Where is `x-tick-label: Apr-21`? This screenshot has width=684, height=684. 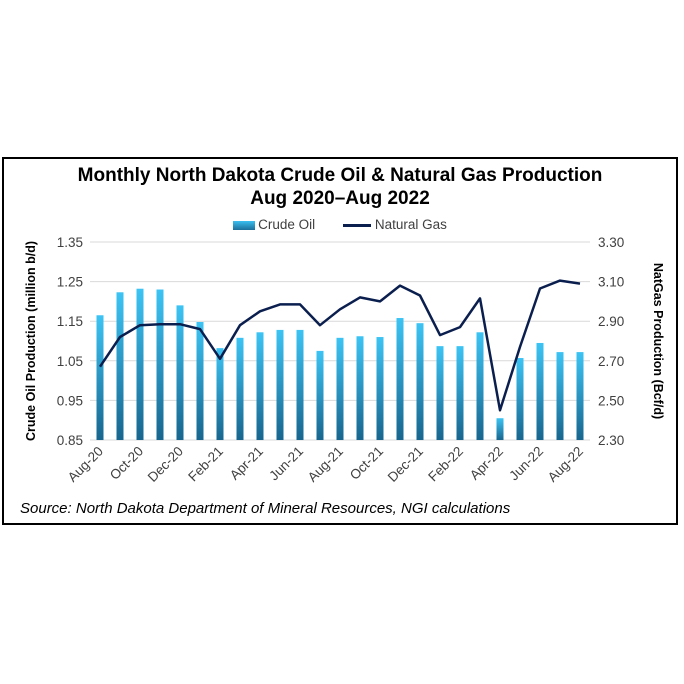 x-tick-label: Apr-21 is located at coordinates (246, 463).